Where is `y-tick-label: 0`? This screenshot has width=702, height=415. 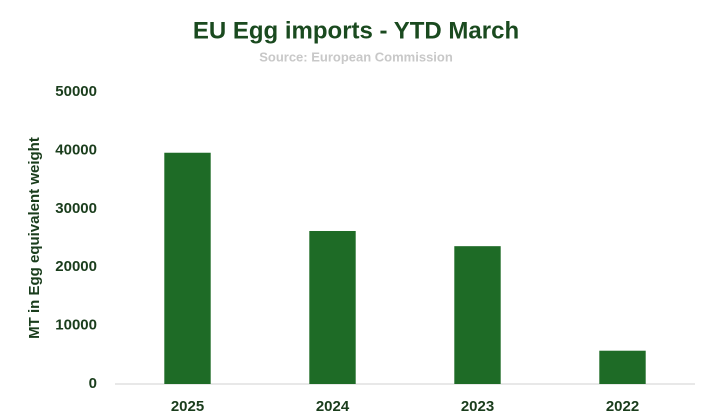
y-tick-label: 0 is located at coordinates (93, 383).